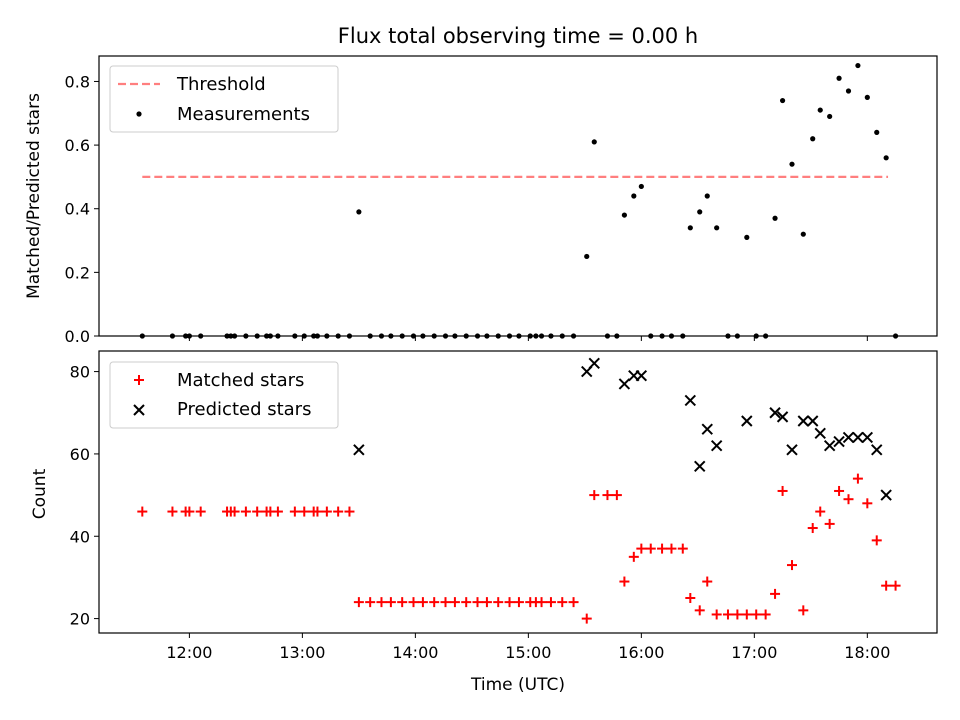 The height and width of the screenshot is (720, 960). I want to click on bottom-ytick-label: 60, so click(80, 454).